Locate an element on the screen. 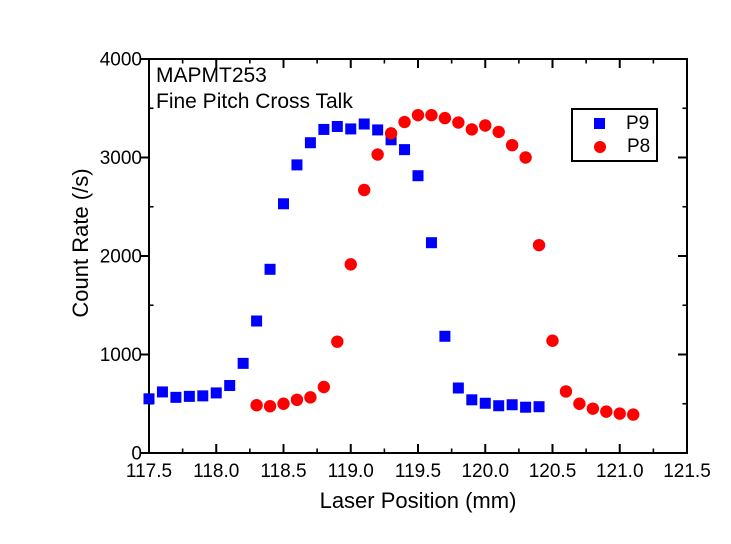 This screenshot has width=731, height=544. y-tick-label: 4000 is located at coordinates (121, 60).